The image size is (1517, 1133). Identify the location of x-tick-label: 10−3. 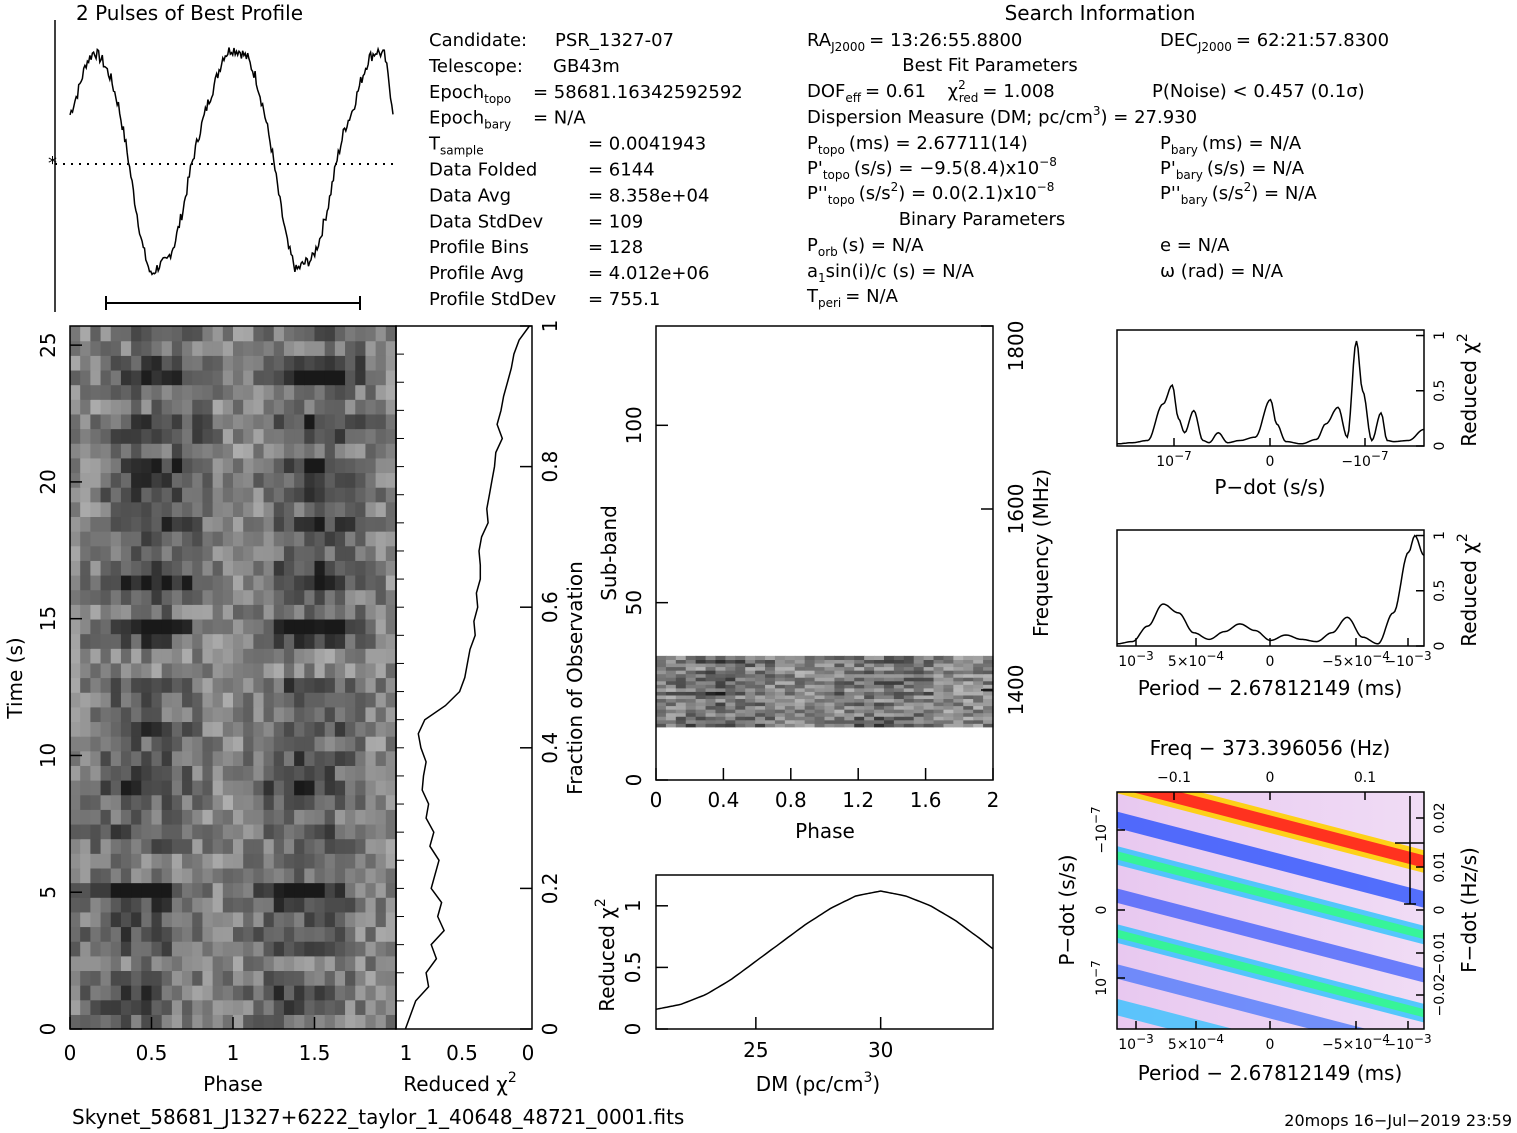
(1136, 1042).